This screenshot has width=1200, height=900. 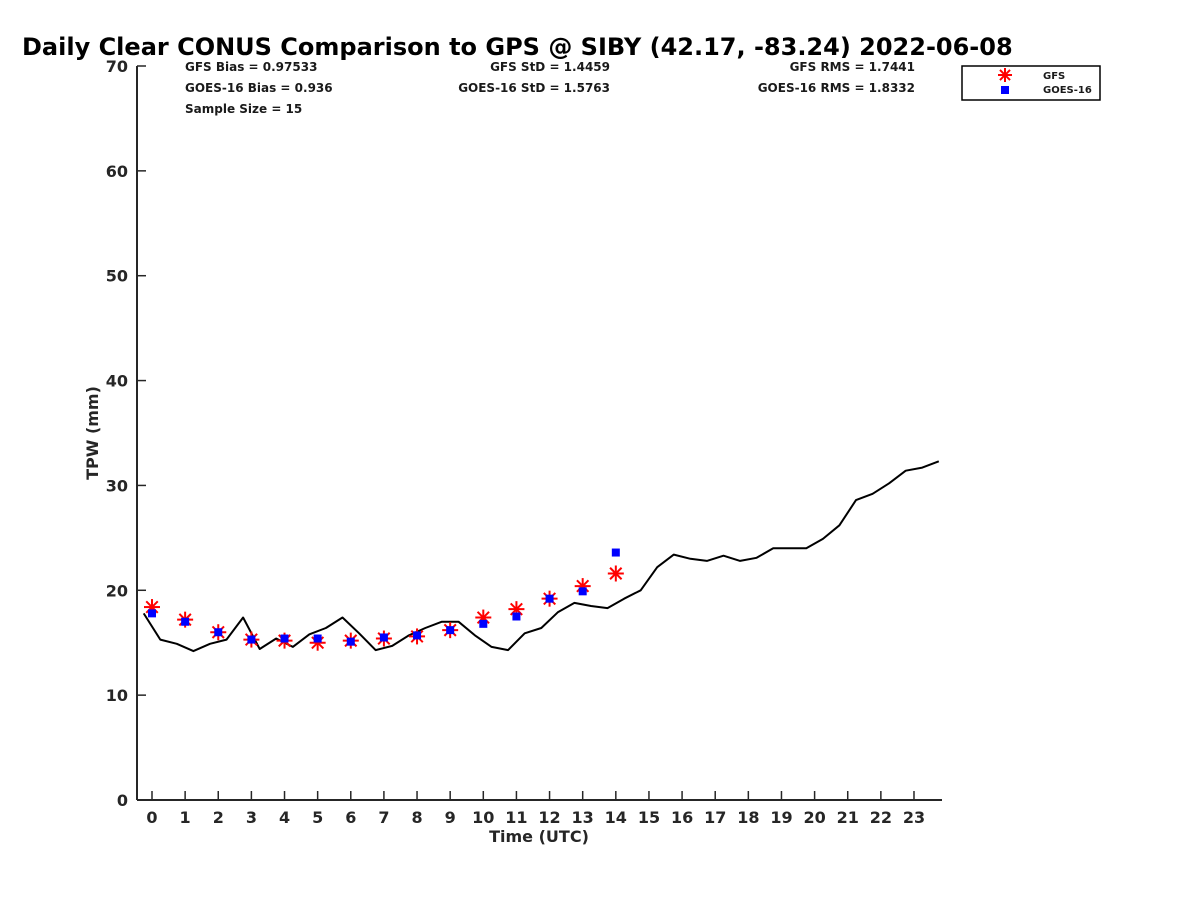 I want to click on x-tick-label: 17, so click(x=715, y=817).